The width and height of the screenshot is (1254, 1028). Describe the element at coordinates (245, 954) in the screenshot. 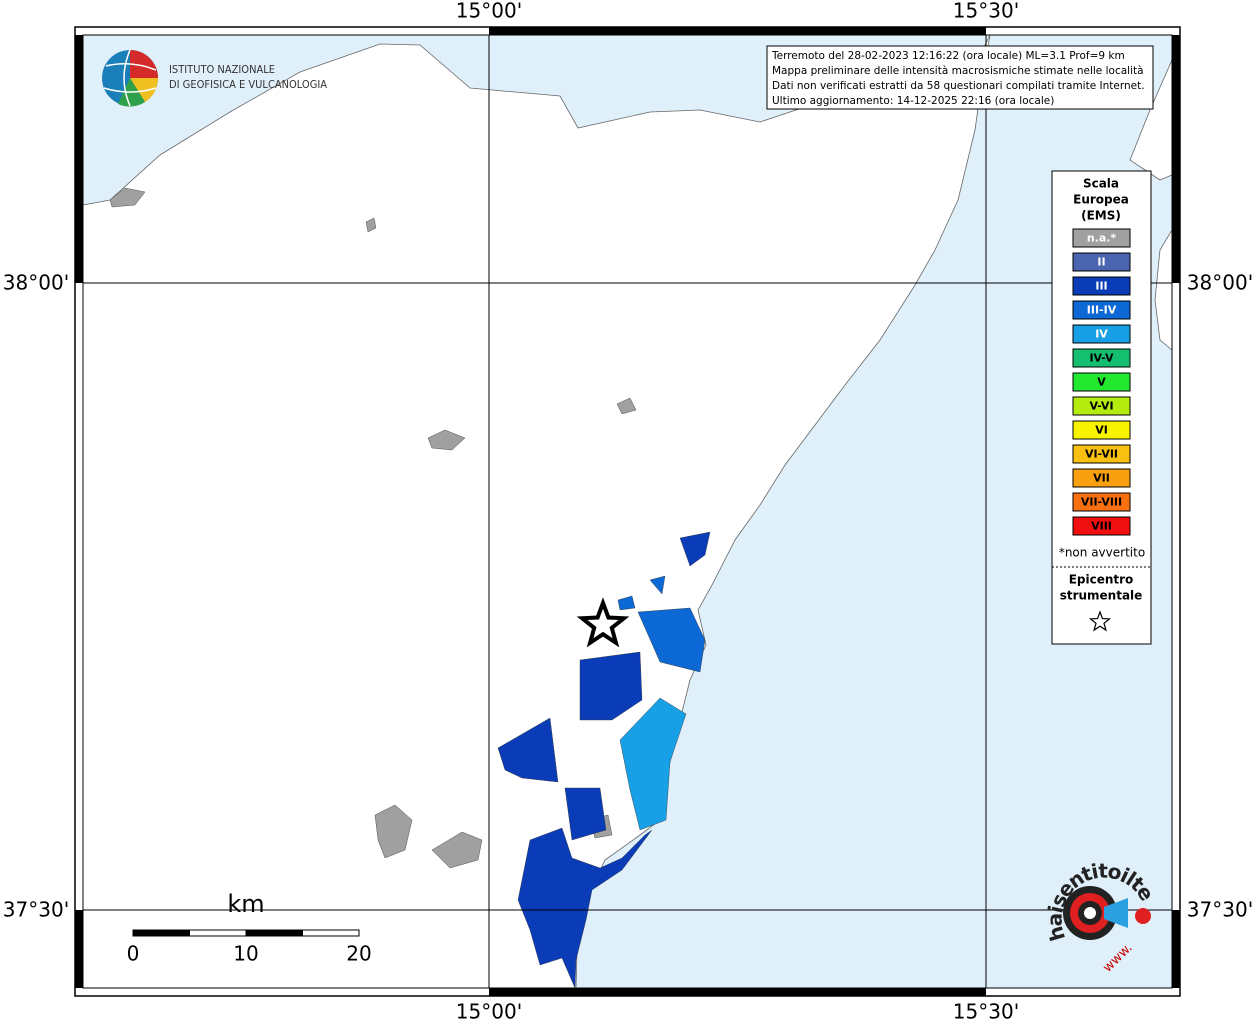

I see `scale-label: 10` at that location.